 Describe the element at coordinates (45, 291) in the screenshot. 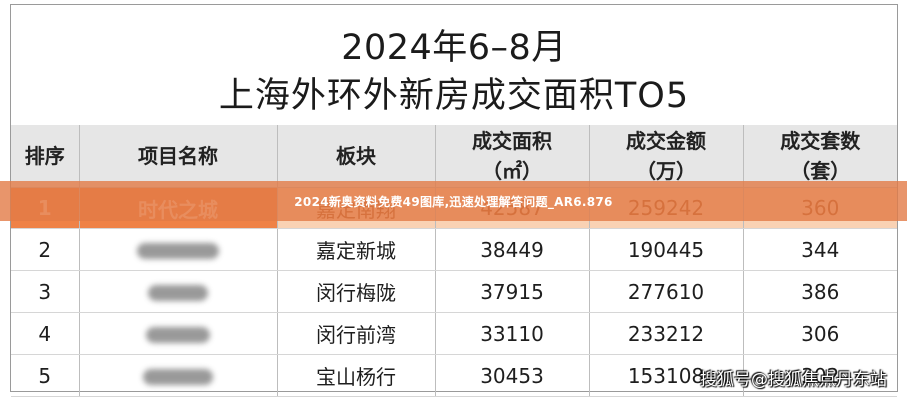

I see `rank-cell: 3` at that location.